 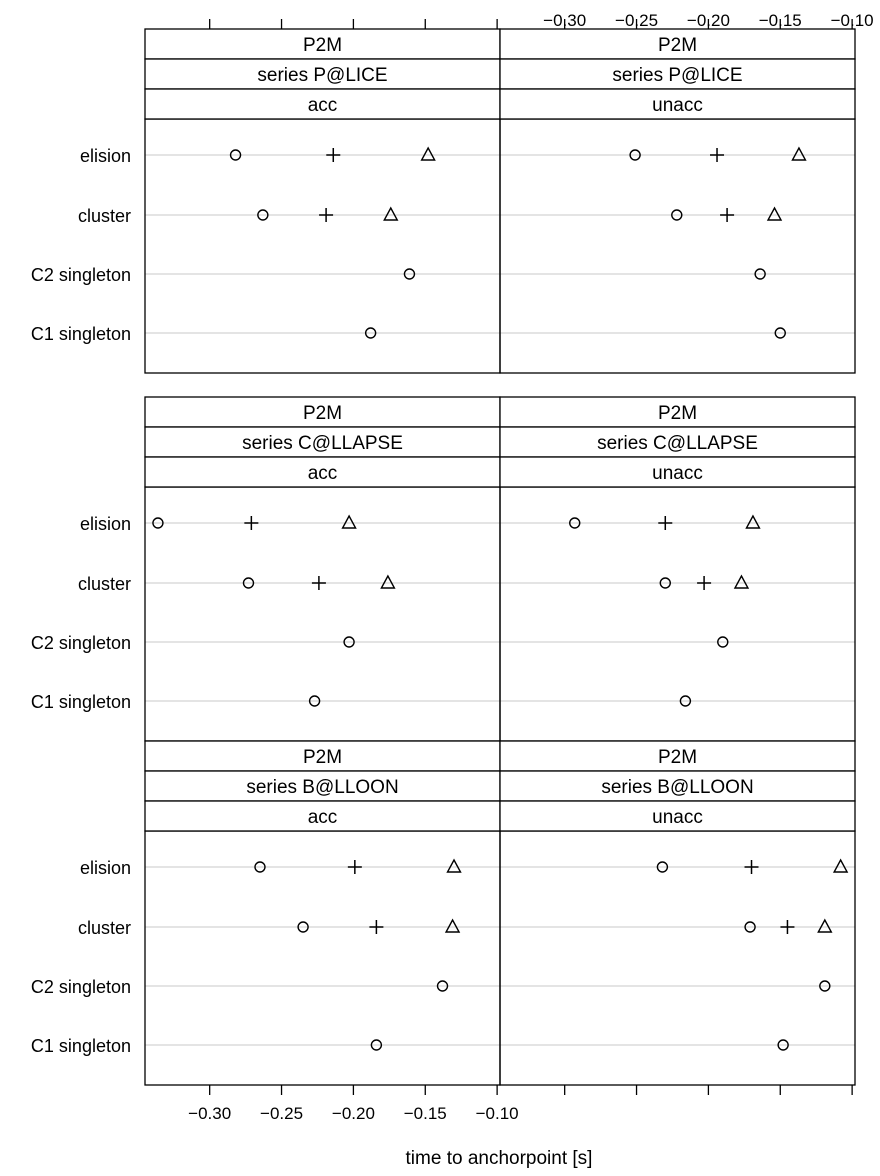 What do you see at coordinates (353, 1113) in the screenshot?
I see `x-tick-label: −0.20` at bounding box center [353, 1113].